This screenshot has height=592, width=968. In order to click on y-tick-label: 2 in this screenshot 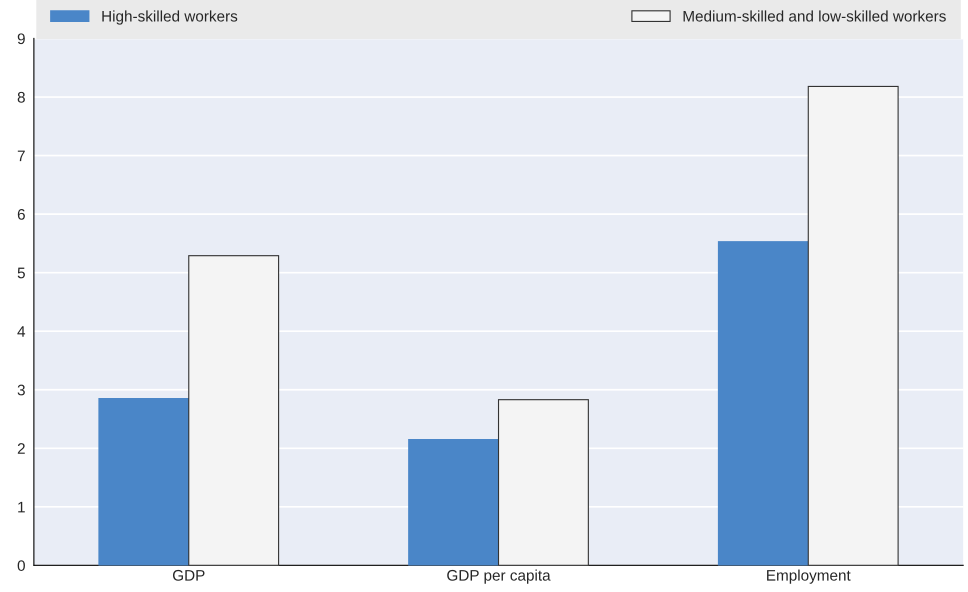, I will do `click(21, 448)`.